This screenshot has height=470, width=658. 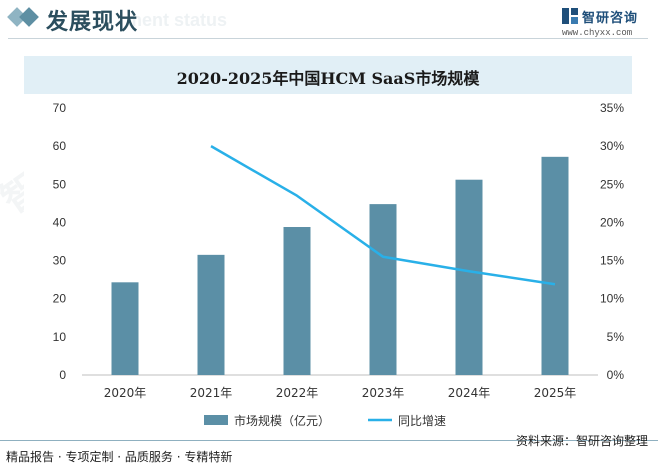 What do you see at coordinates (328, 78) in the screenshot?
I see `chart-title: 2020-2025年中国HCM SaaS市场规模` at bounding box center [328, 78].